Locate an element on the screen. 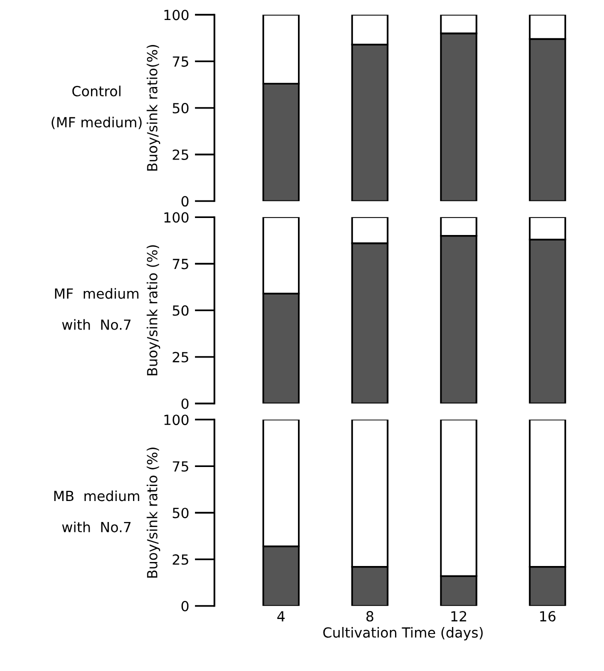  x-tick-label: 12 is located at coordinates (458, 616).